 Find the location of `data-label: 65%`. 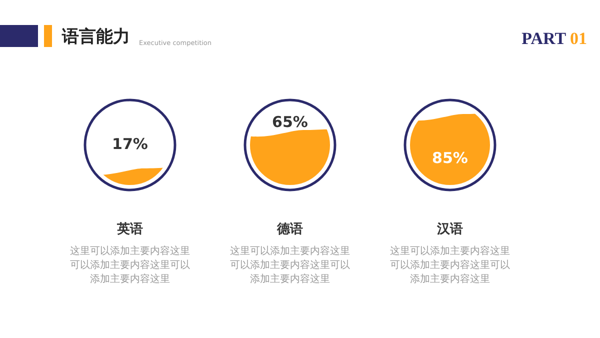

data-label: 65% is located at coordinates (290, 122).